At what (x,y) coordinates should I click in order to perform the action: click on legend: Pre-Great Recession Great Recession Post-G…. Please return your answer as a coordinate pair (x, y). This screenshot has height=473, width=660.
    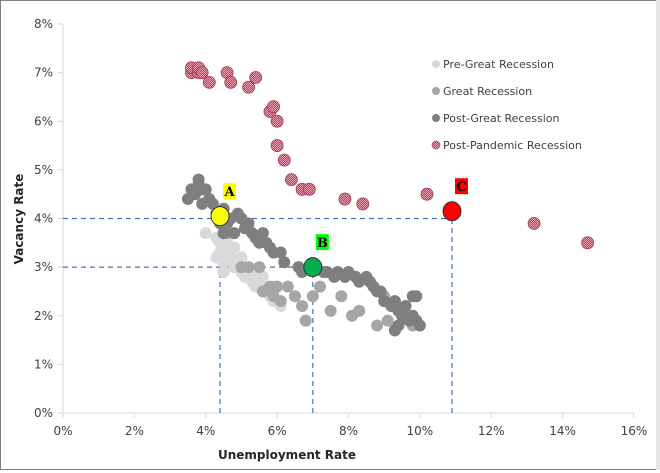
    Looking at the image, I should click on (506, 105).